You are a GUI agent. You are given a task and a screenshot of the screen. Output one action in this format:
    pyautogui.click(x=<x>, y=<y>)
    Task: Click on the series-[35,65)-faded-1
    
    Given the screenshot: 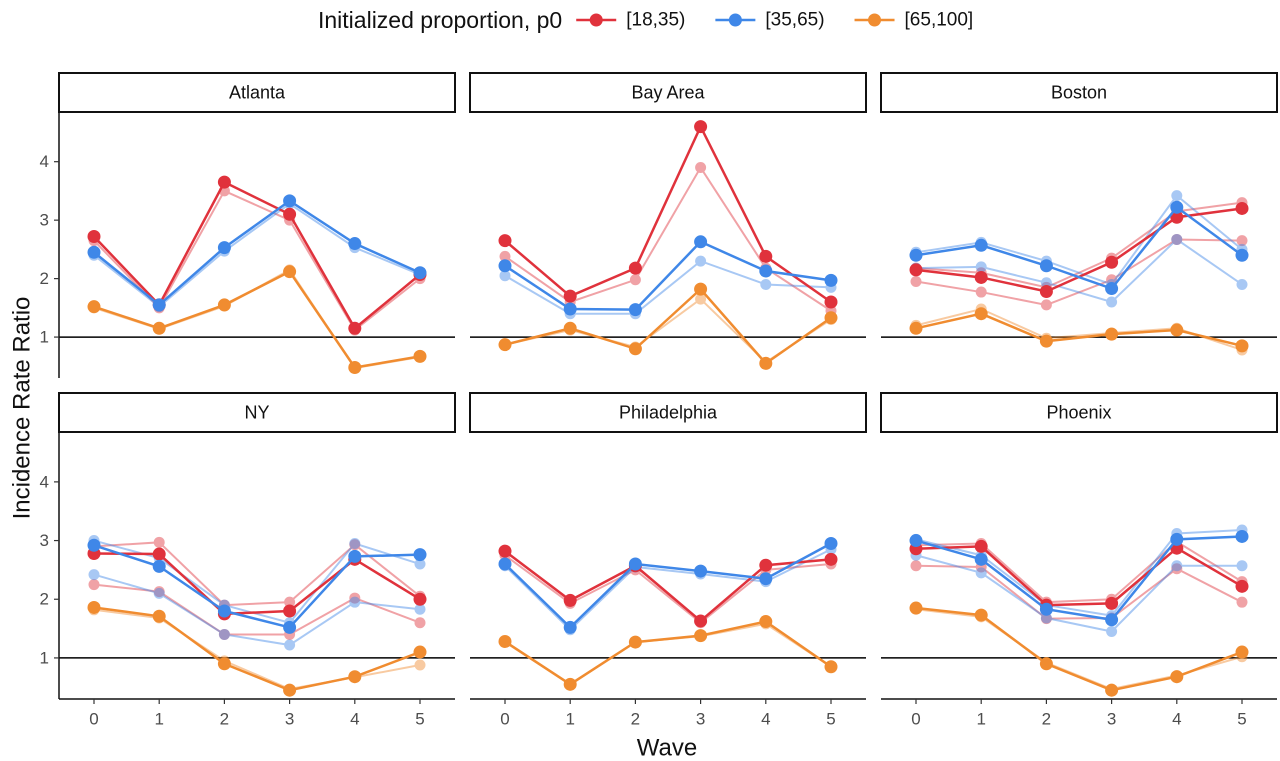 What is the action you would take?
    pyautogui.click(x=1079, y=593)
    